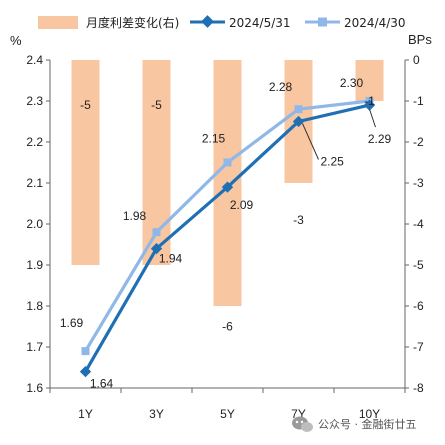 Image resolution: width=445 pixels, height=445 pixels. What do you see at coordinates (227, 327) in the screenshot?
I see `bar-data-label: -6` at bounding box center [227, 327].